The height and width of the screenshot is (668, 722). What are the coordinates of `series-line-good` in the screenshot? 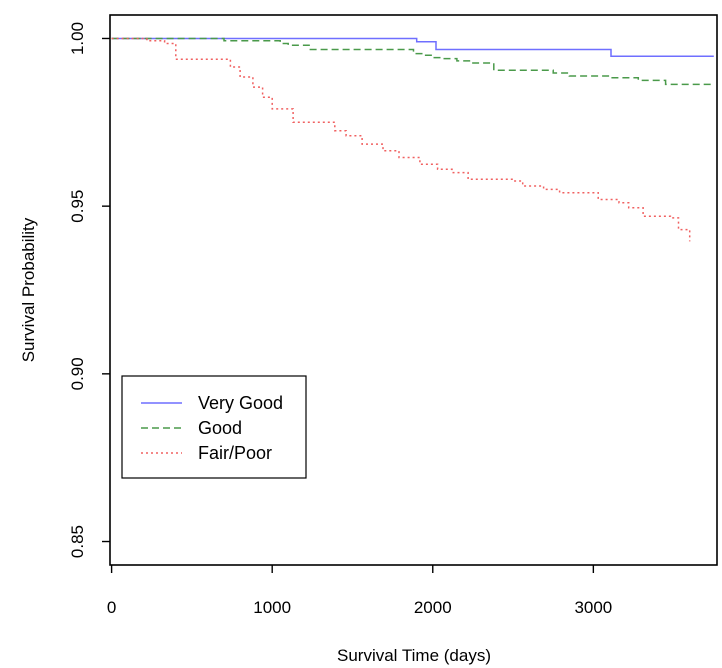 It's located at (412, 61).